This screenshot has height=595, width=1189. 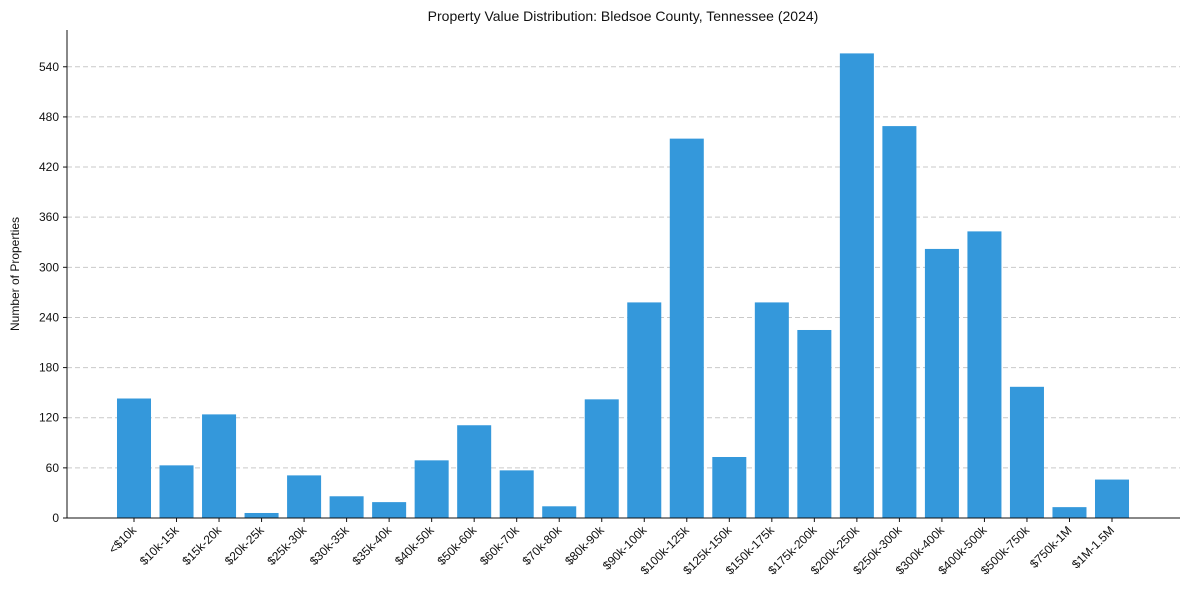 I want to click on y-tick-label: 0, so click(x=55, y=518).